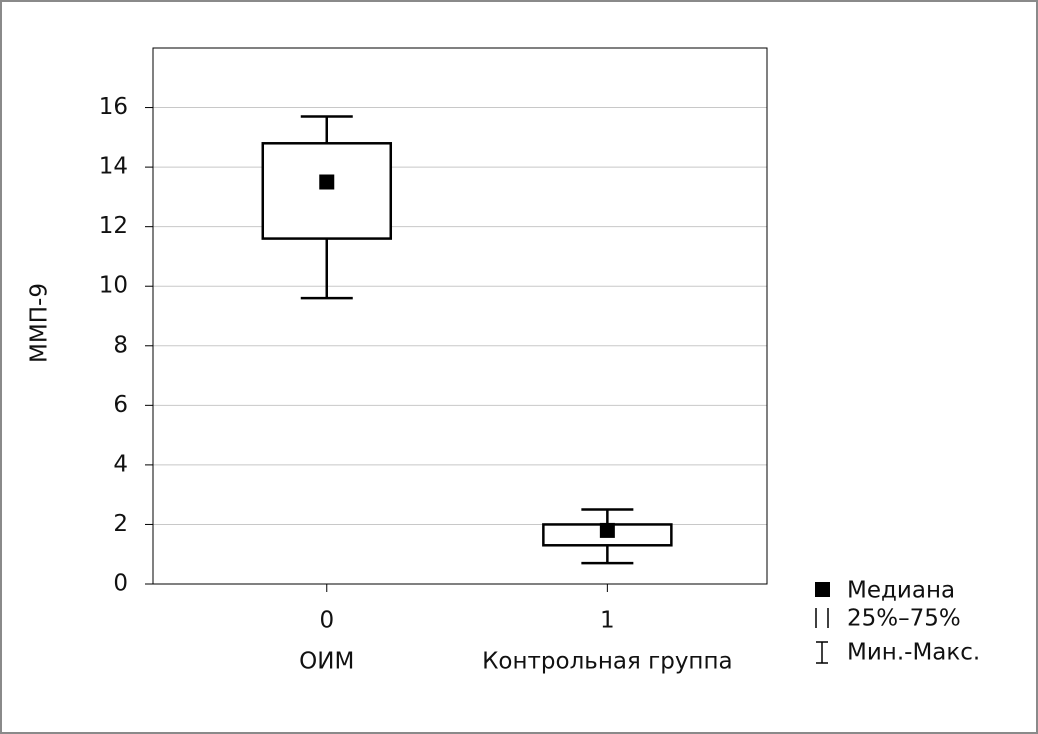 The width and height of the screenshot is (1038, 734). What do you see at coordinates (326, 662) in the screenshot?
I see `category-name: ОИМ` at bounding box center [326, 662].